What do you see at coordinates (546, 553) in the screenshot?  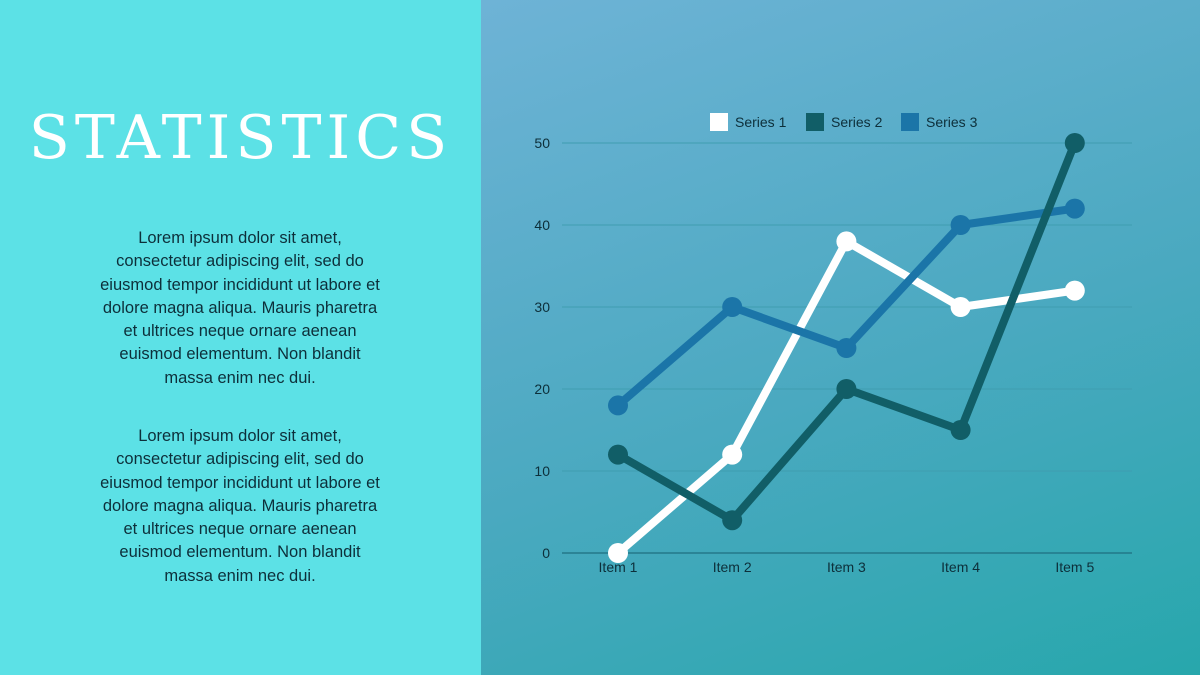 I see `y-tick-label: 0` at bounding box center [546, 553].